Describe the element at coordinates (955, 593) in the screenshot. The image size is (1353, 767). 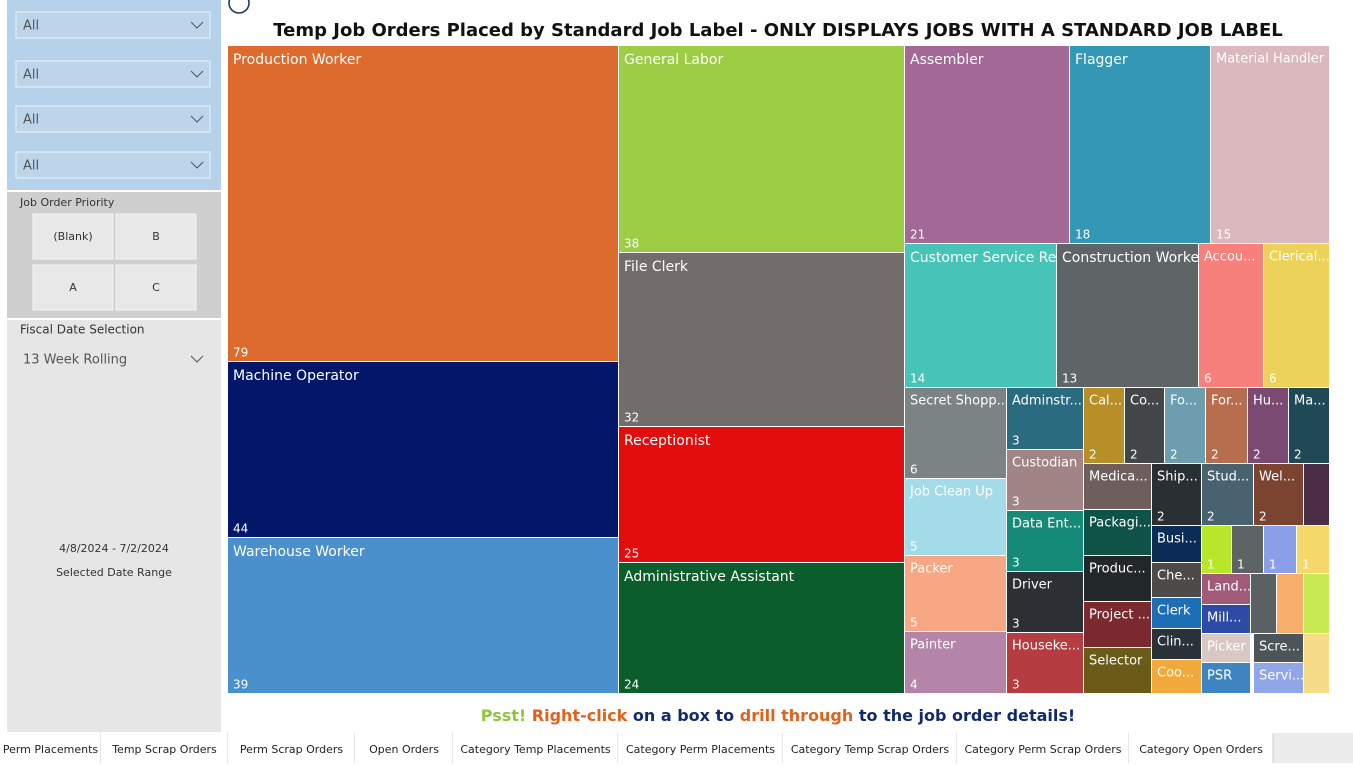
I see `treemap-tile: Packer 5` at that location.